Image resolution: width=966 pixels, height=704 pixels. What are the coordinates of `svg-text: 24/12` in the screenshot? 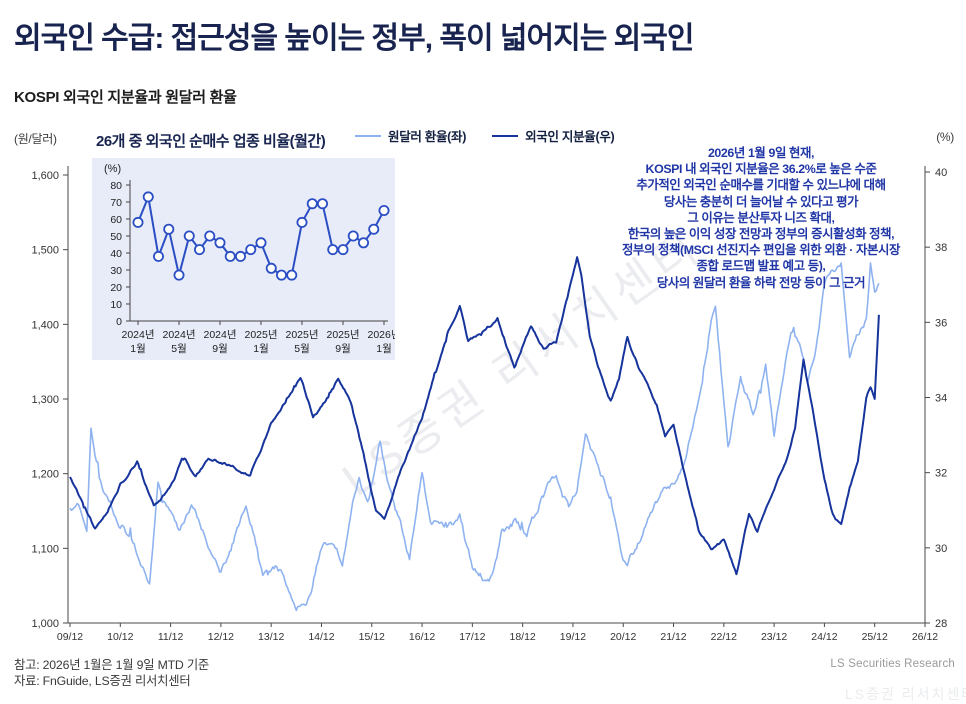 It's located at (824, 637).